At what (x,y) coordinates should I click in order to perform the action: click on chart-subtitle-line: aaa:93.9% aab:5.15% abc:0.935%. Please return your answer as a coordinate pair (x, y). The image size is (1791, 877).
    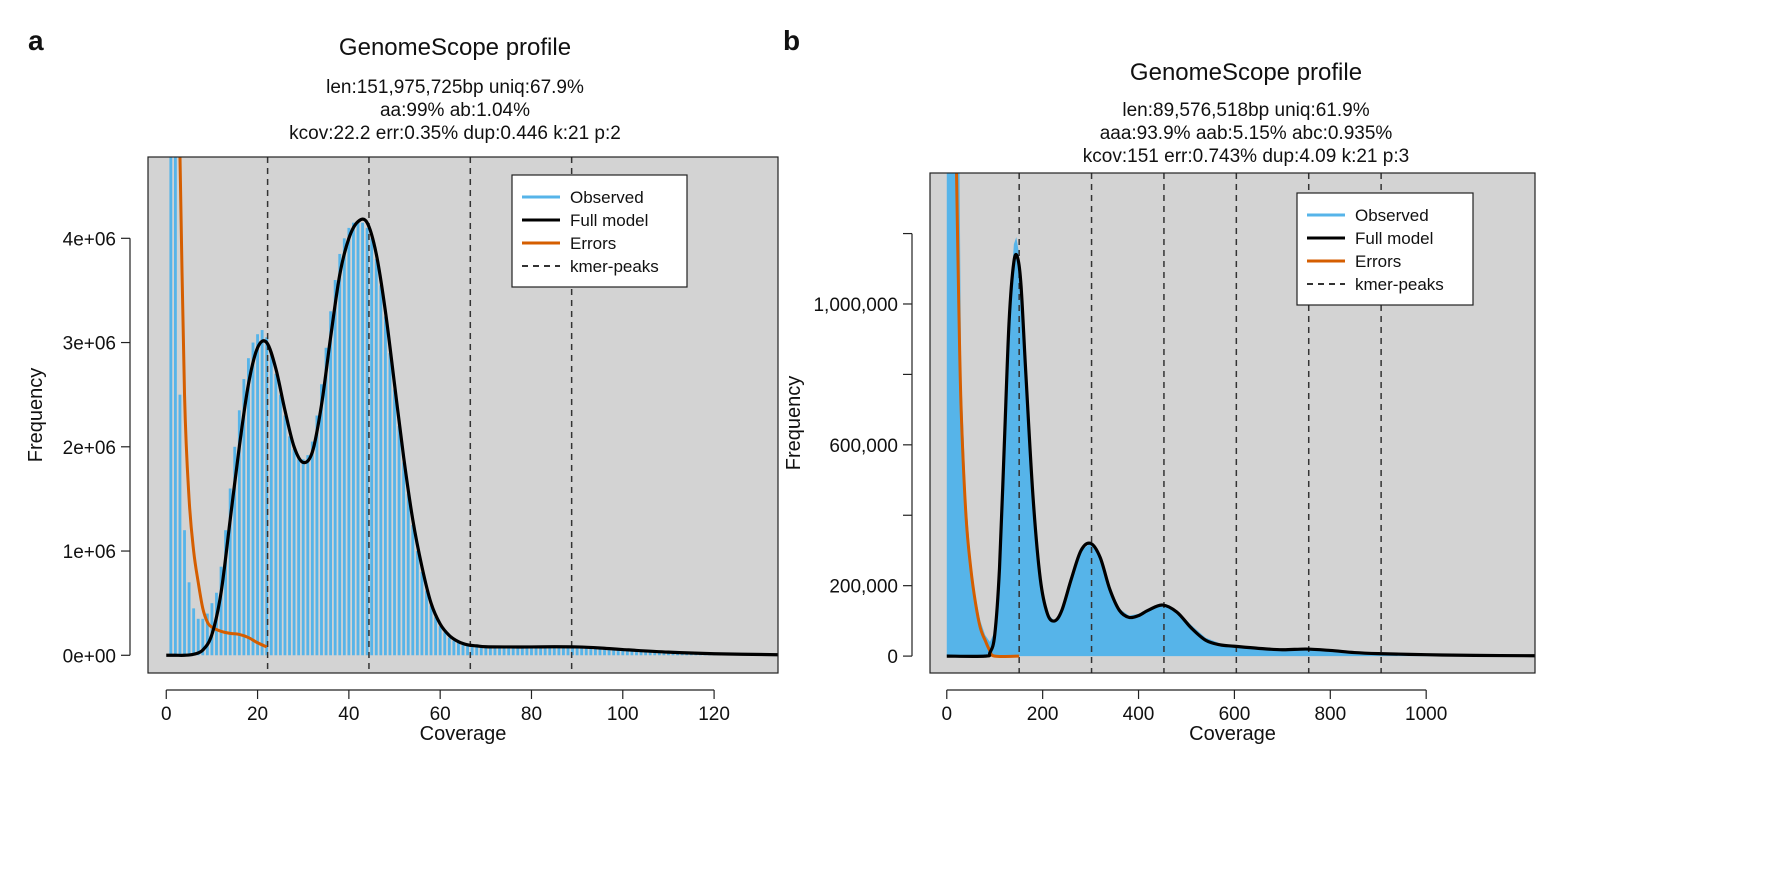
    Looking at the image, I should click on (1246, 133).